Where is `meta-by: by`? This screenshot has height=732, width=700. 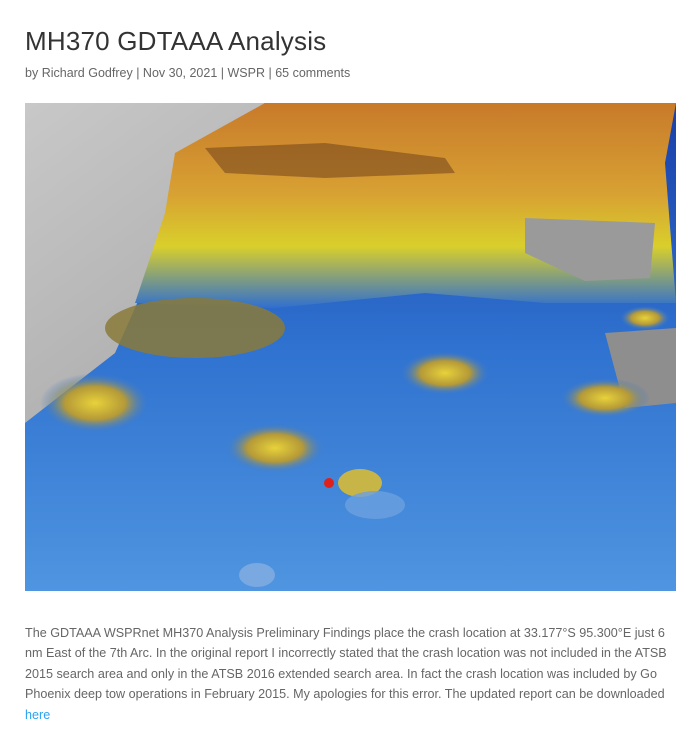 meta-by: by is located at coordinates (32, 73).